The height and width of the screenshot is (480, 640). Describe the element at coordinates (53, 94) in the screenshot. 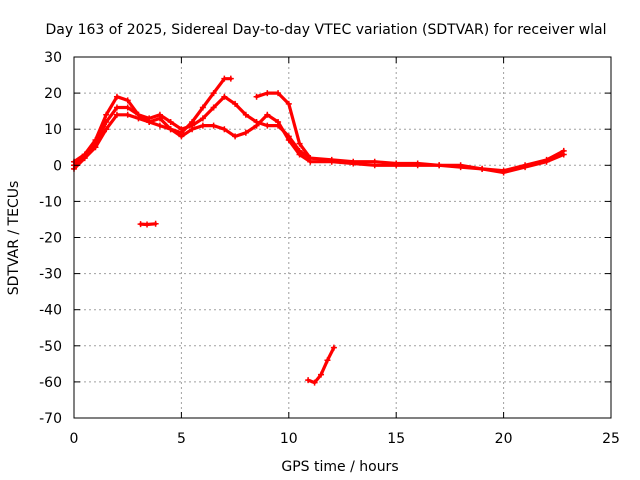

I see `y-tick-label: 20` at that location.